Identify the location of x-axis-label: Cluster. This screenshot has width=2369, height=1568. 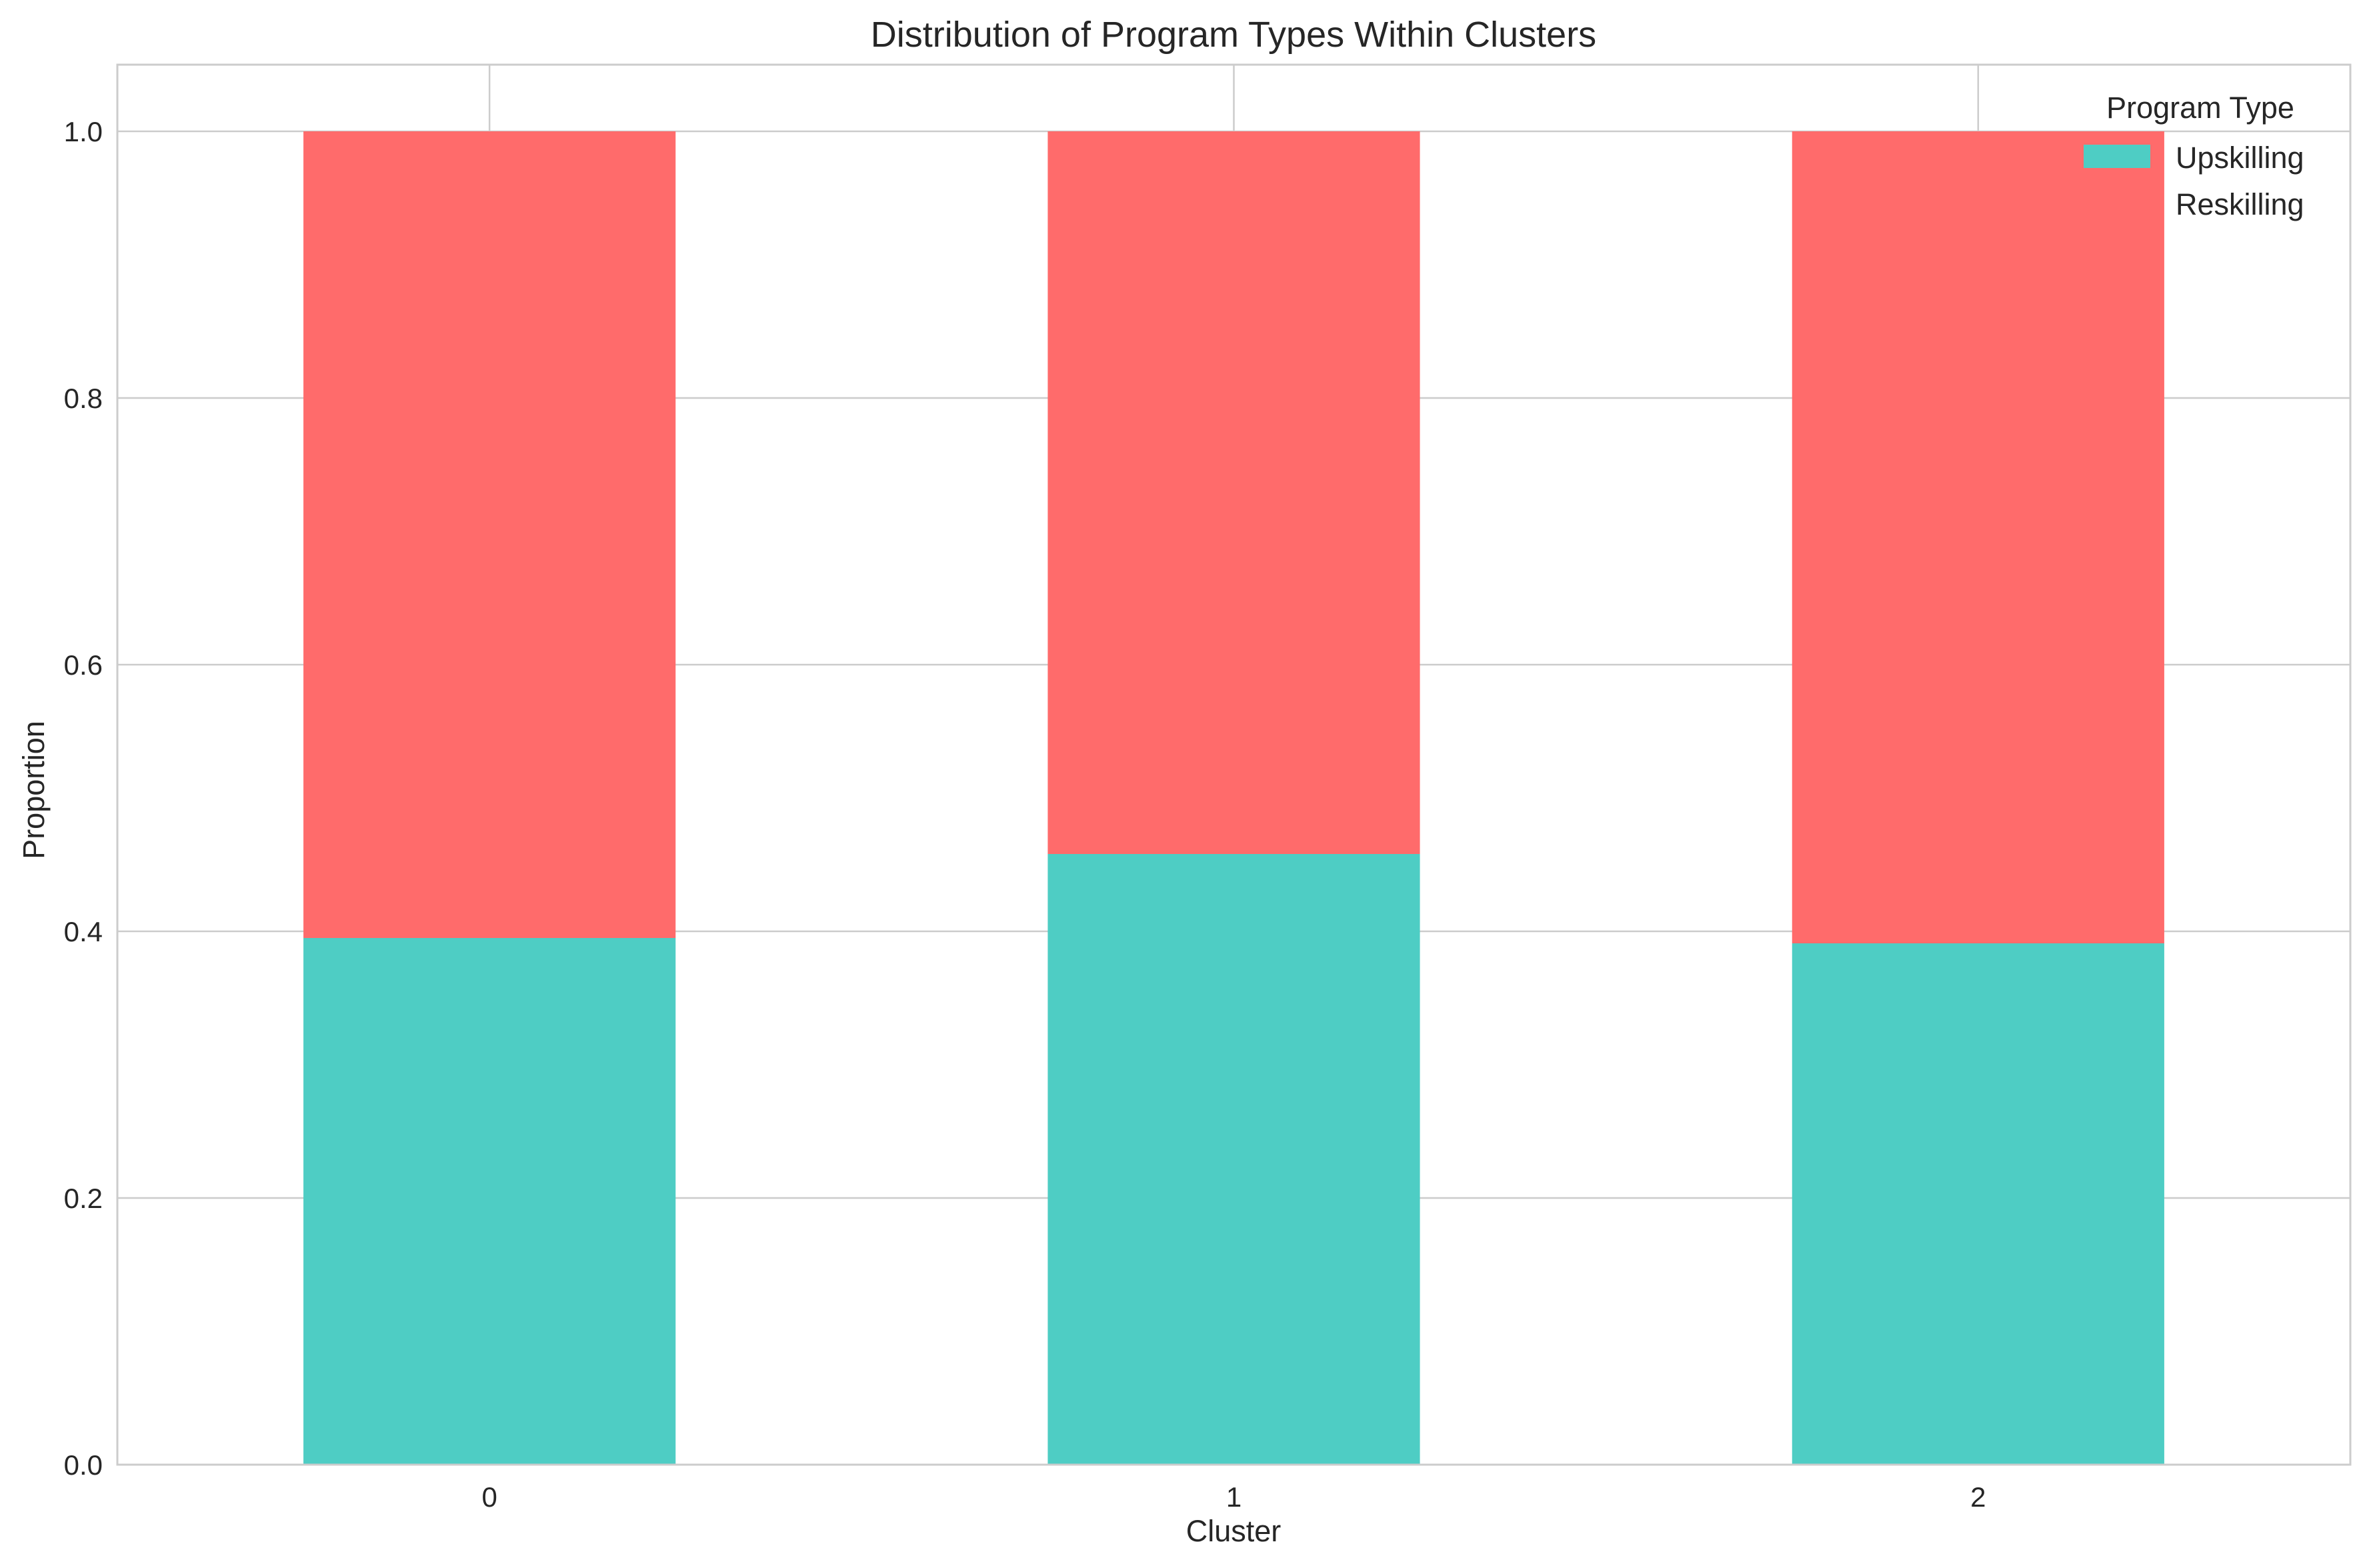
(1234, 1531).